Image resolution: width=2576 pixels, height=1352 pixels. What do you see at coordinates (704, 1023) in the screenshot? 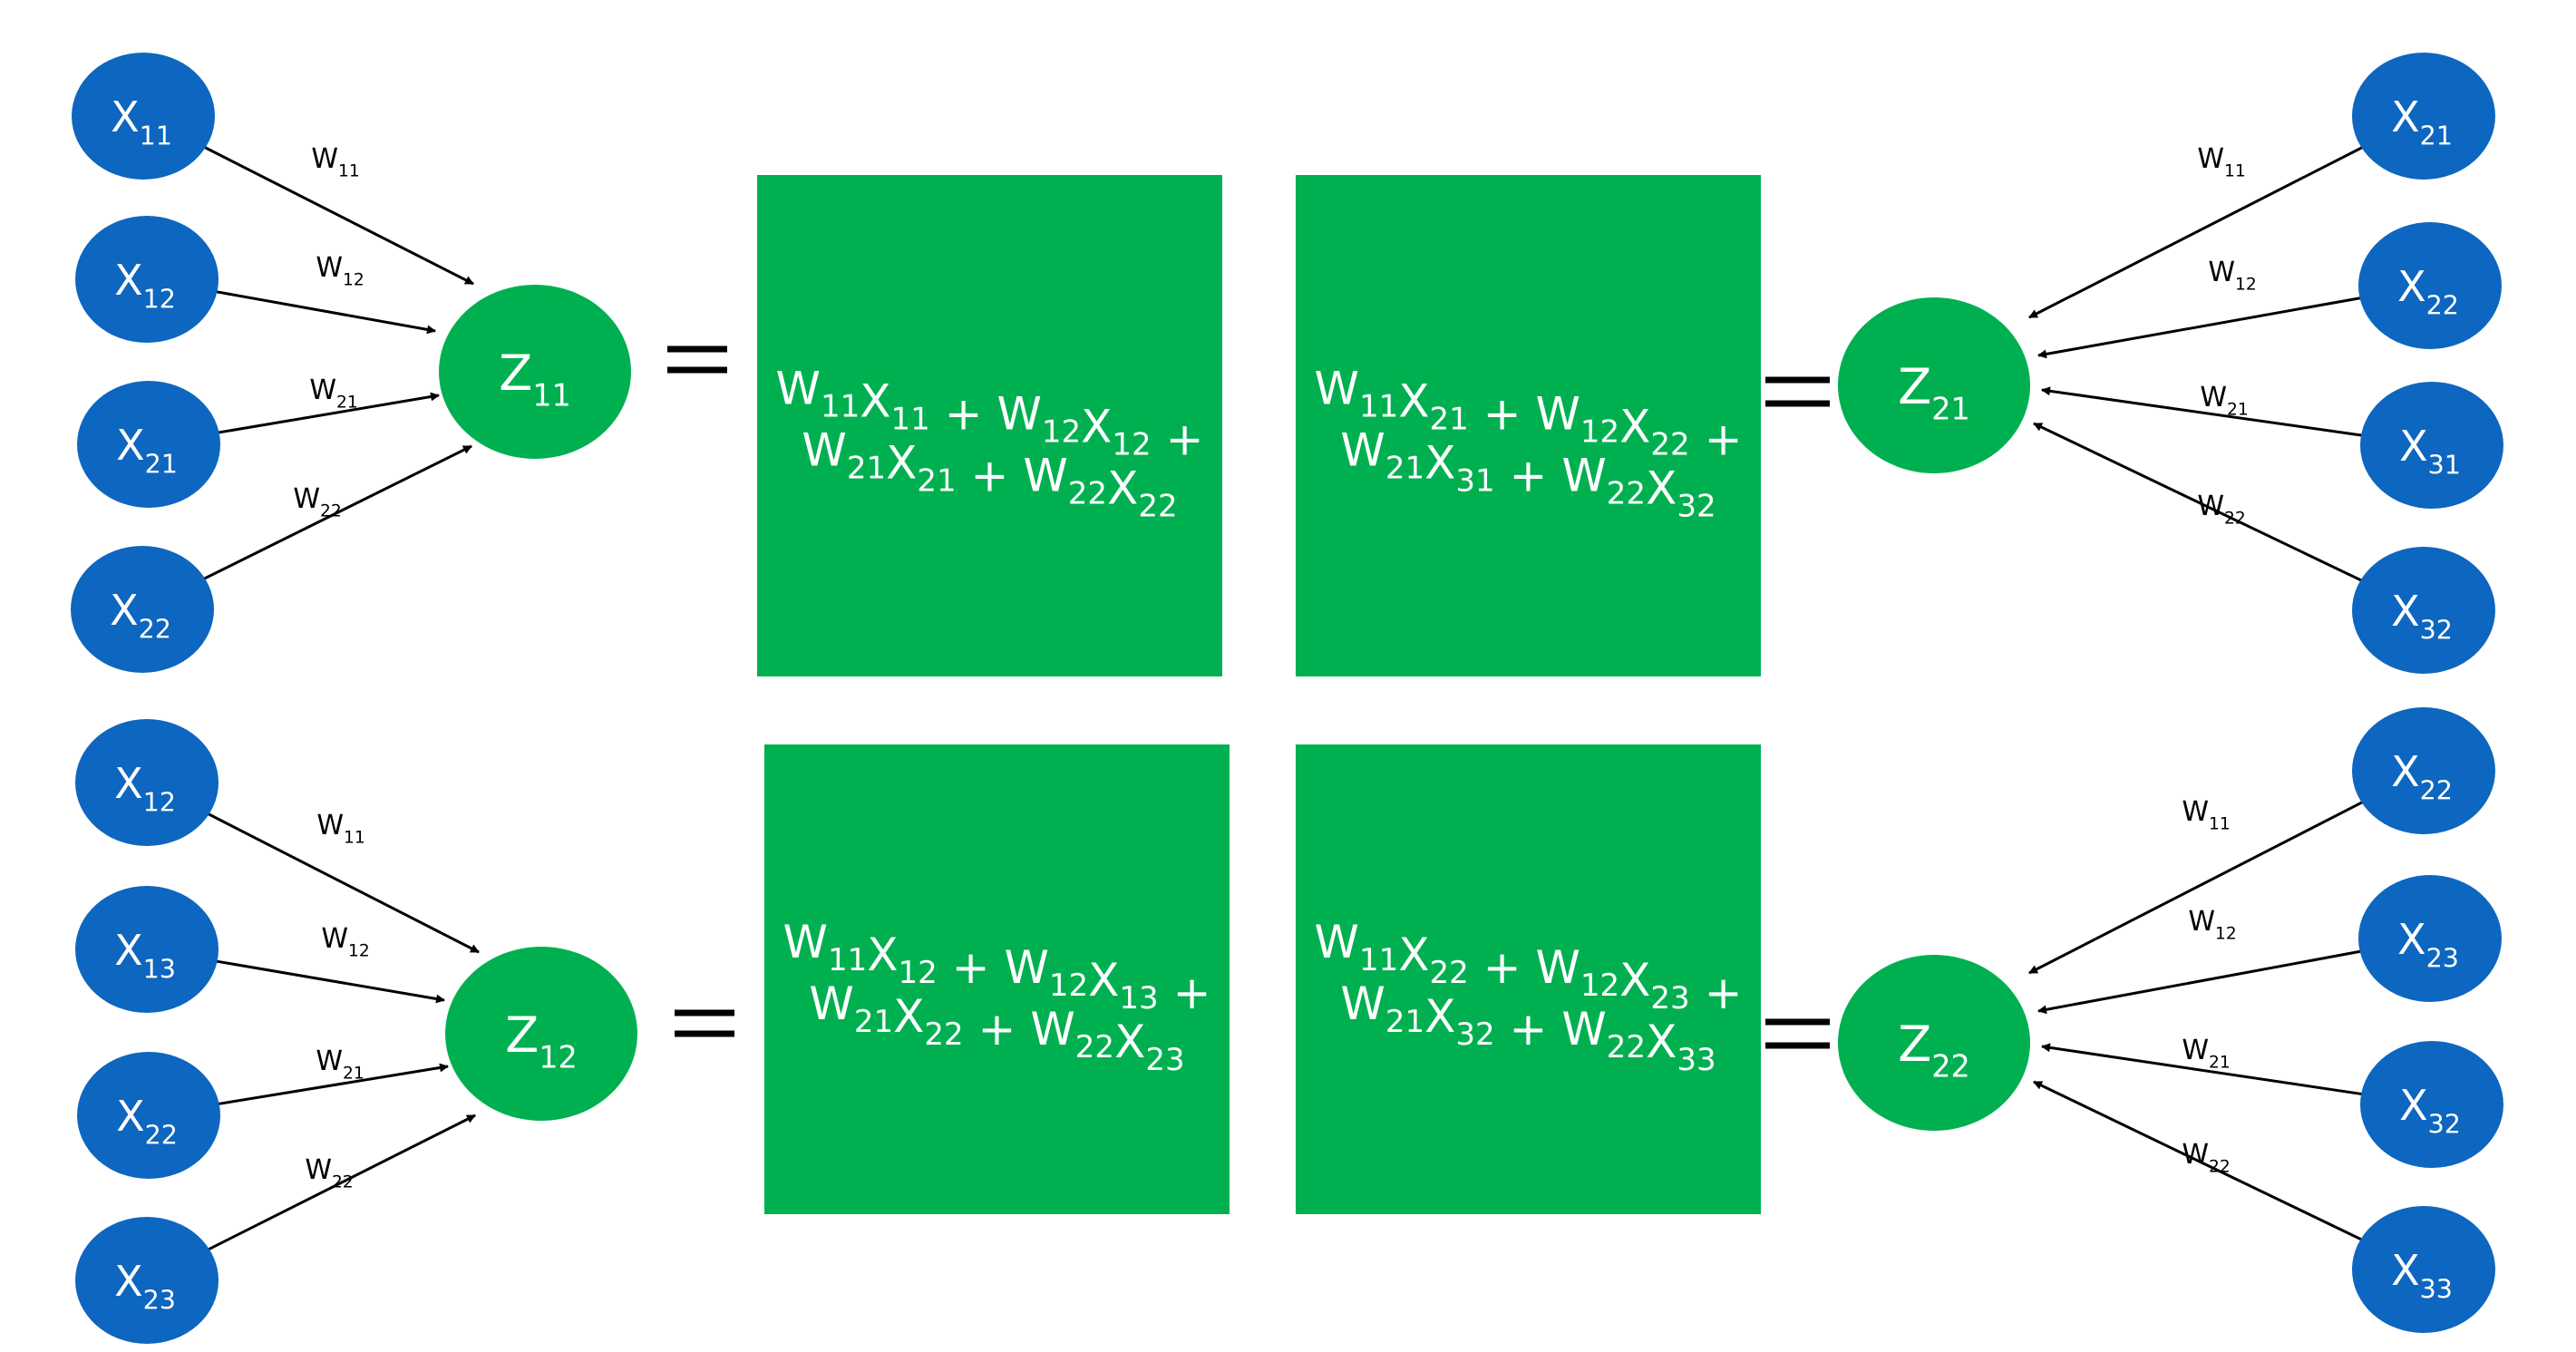
I see `equals-sign-z12` at bounding box center [704, 1023].